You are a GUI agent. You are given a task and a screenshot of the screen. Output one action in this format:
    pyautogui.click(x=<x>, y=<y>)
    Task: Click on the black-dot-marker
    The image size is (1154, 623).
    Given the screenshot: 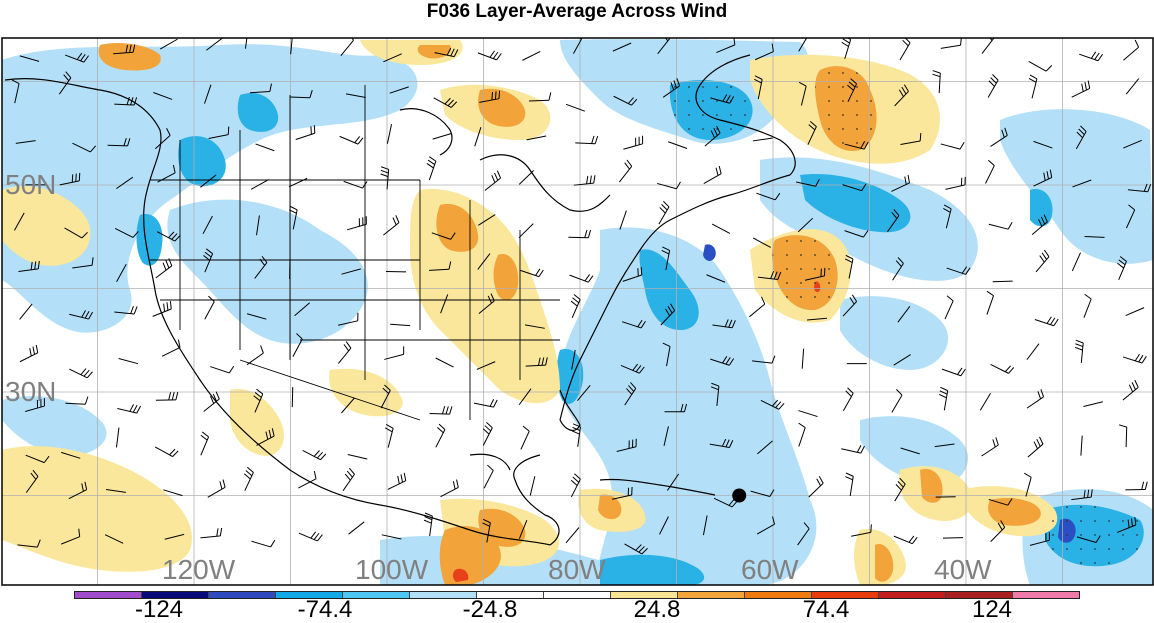 What is the action you would take?
    pyautogui.click(x=739, y=496)
    